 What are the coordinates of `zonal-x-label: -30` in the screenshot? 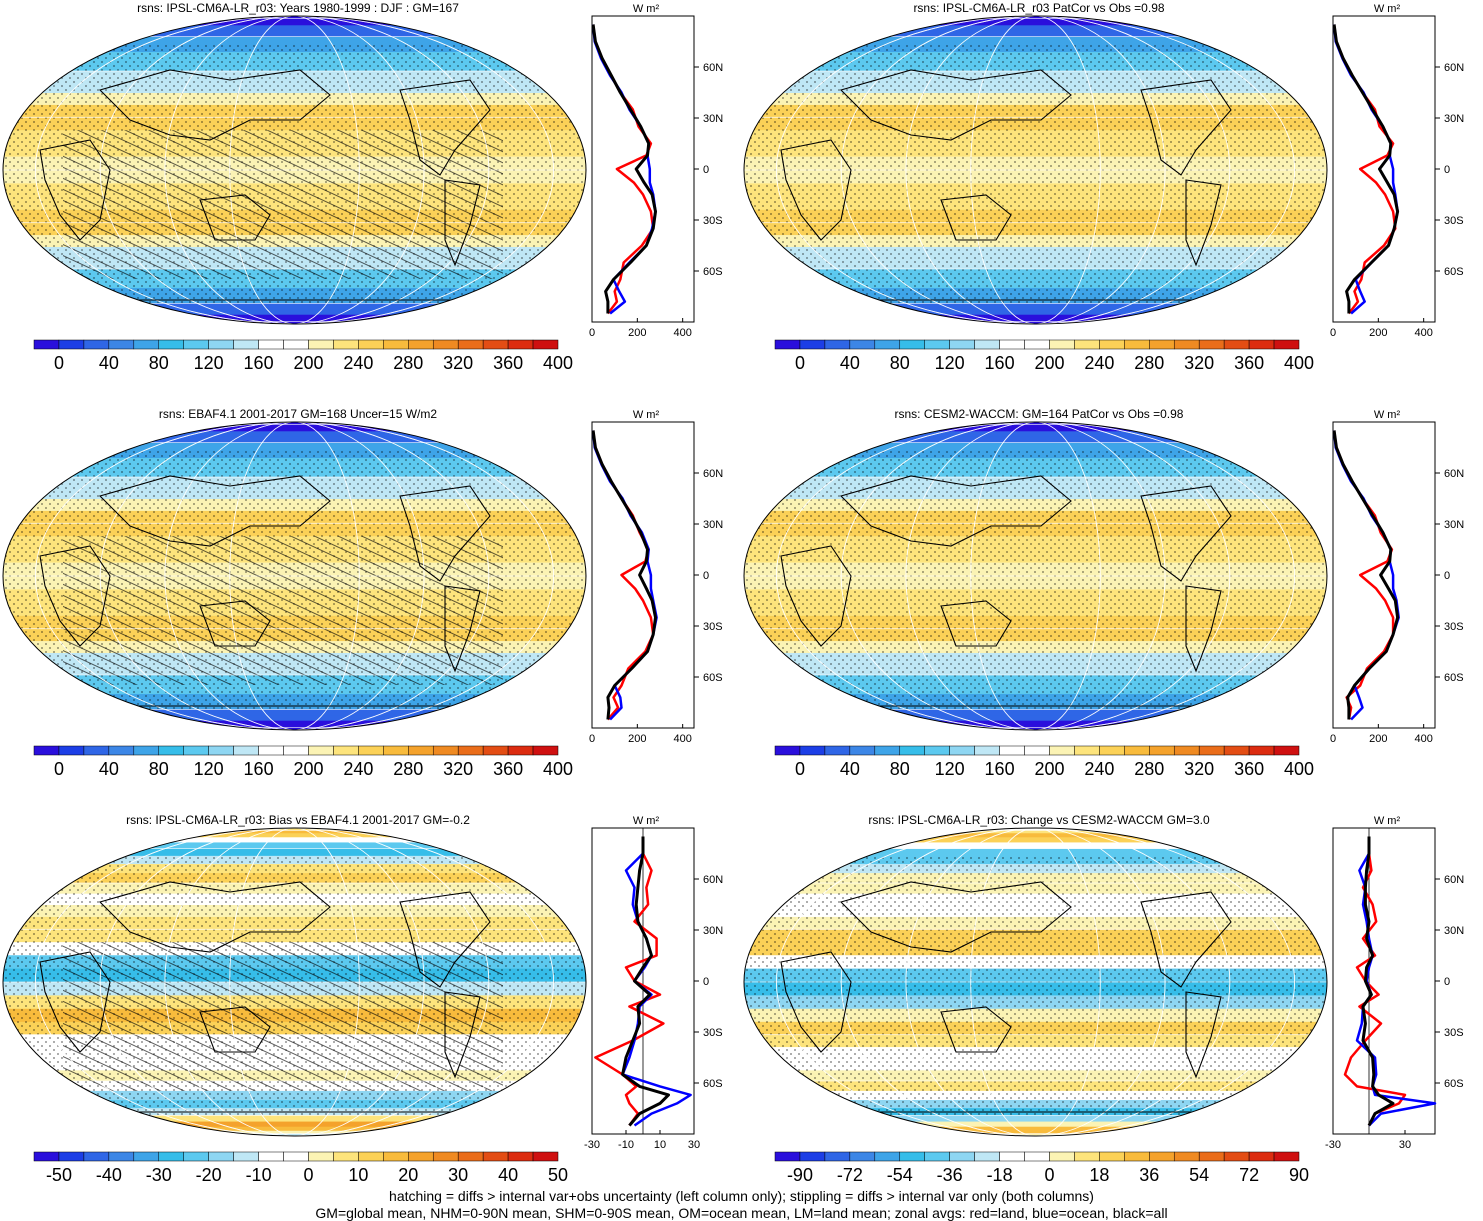 It's located at (592, 1145).